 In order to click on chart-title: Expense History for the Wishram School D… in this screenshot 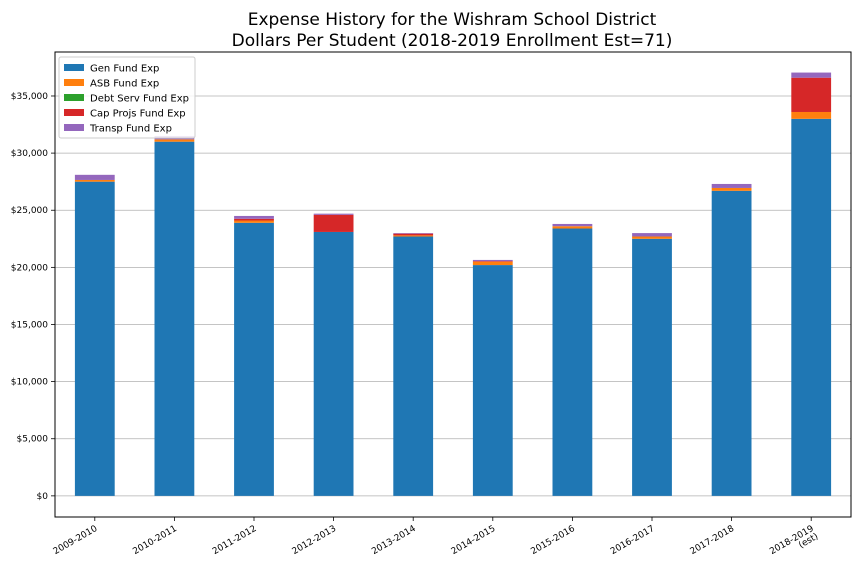, I will do `click(452, 30)`.